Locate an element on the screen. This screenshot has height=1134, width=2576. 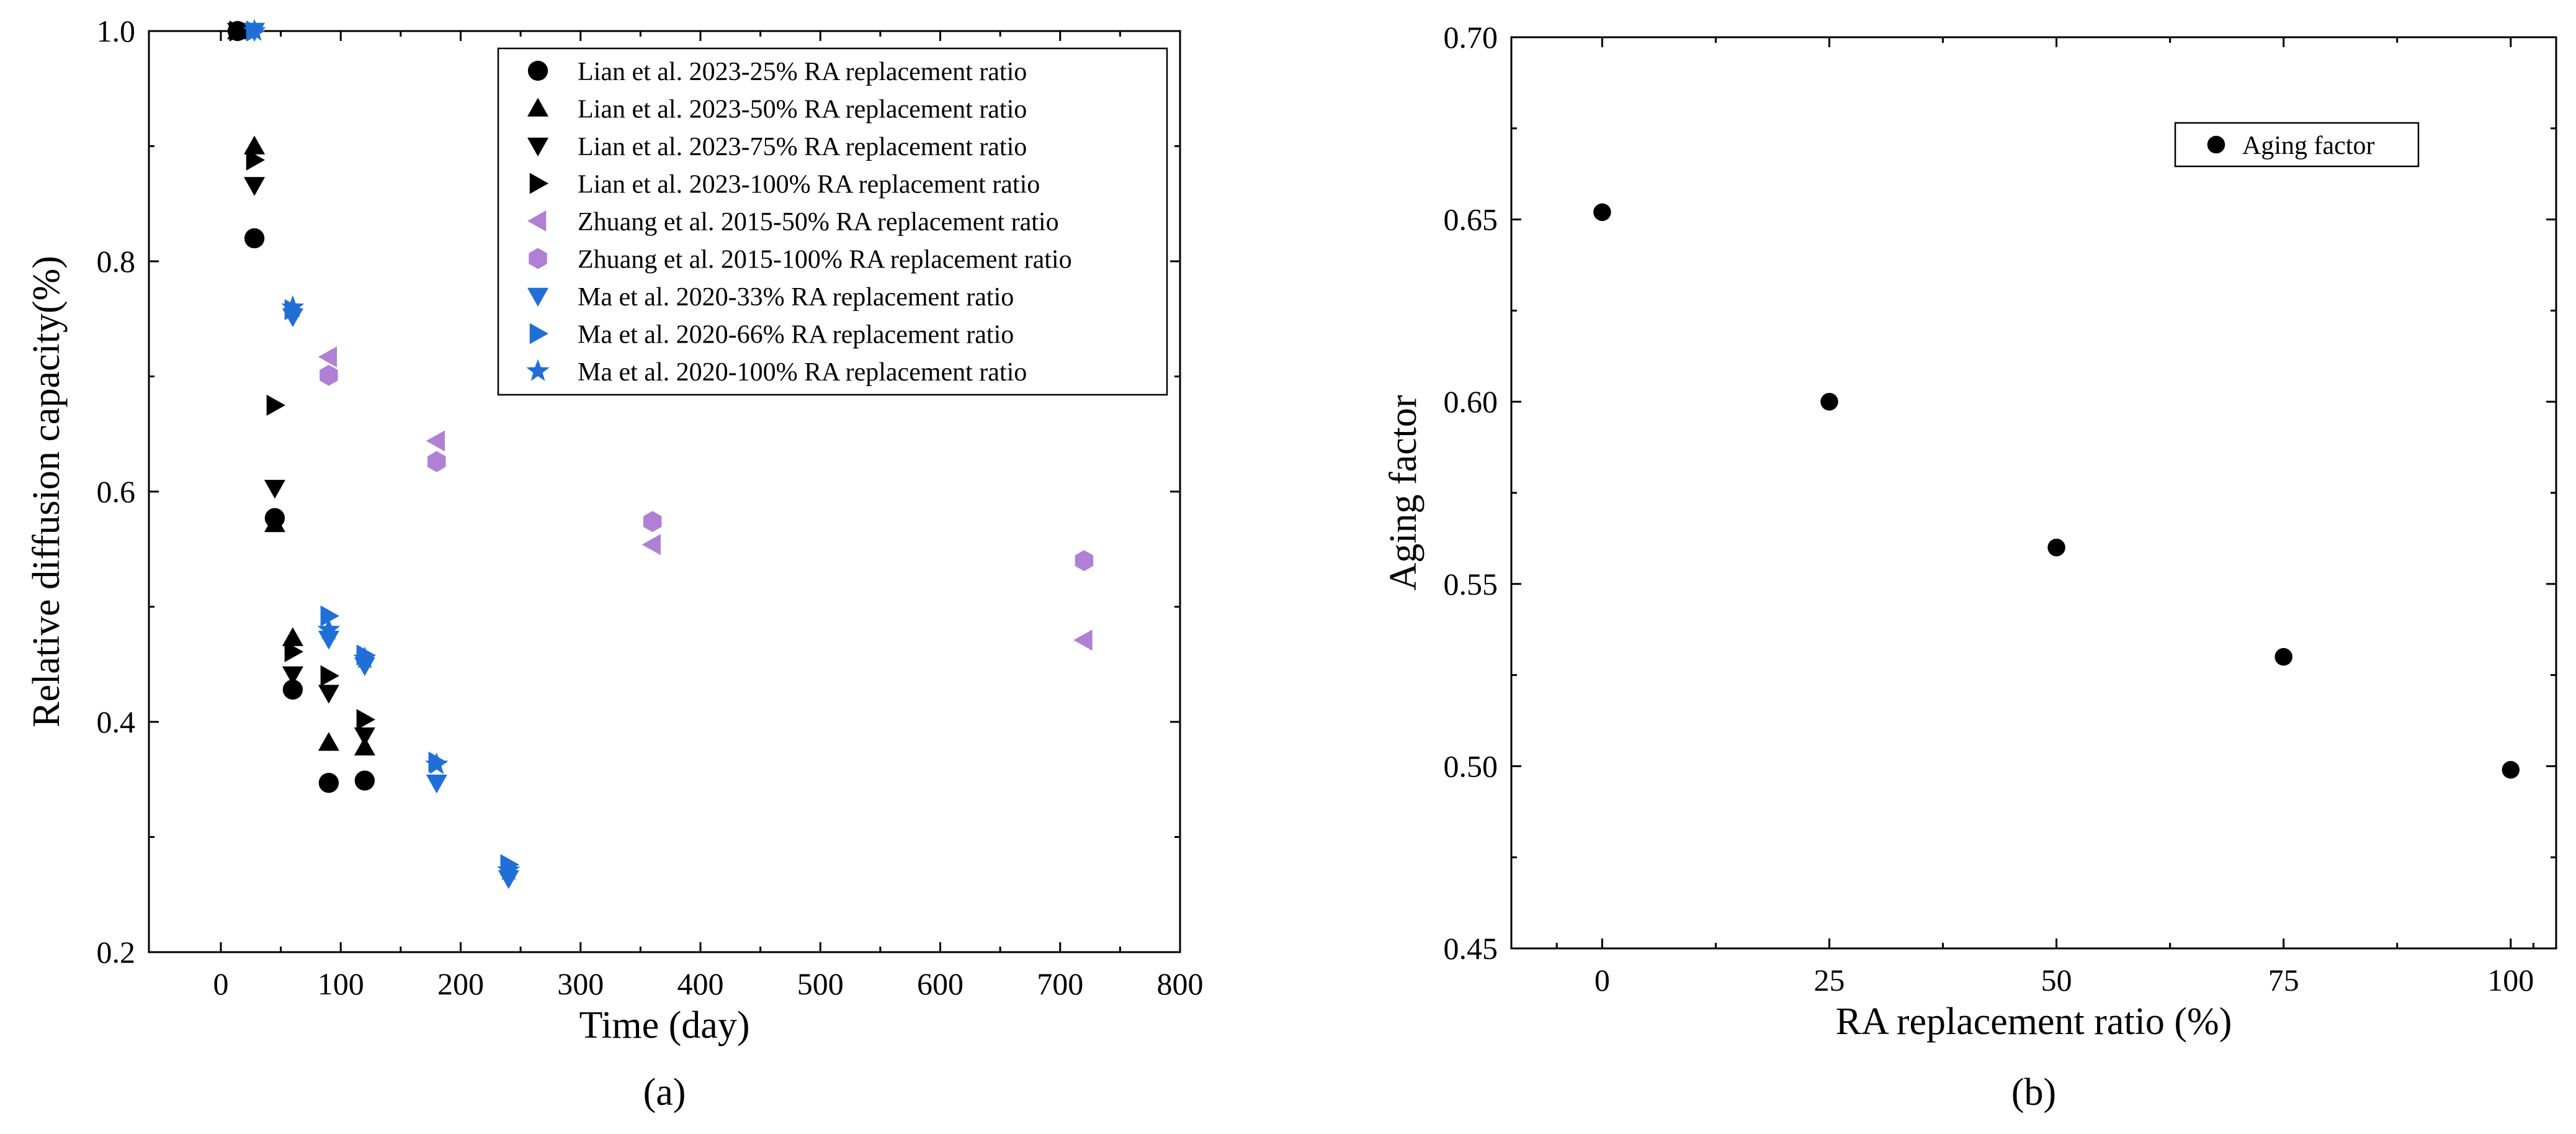
x-tick-label: 75 is located at coordinates (2283, 980).